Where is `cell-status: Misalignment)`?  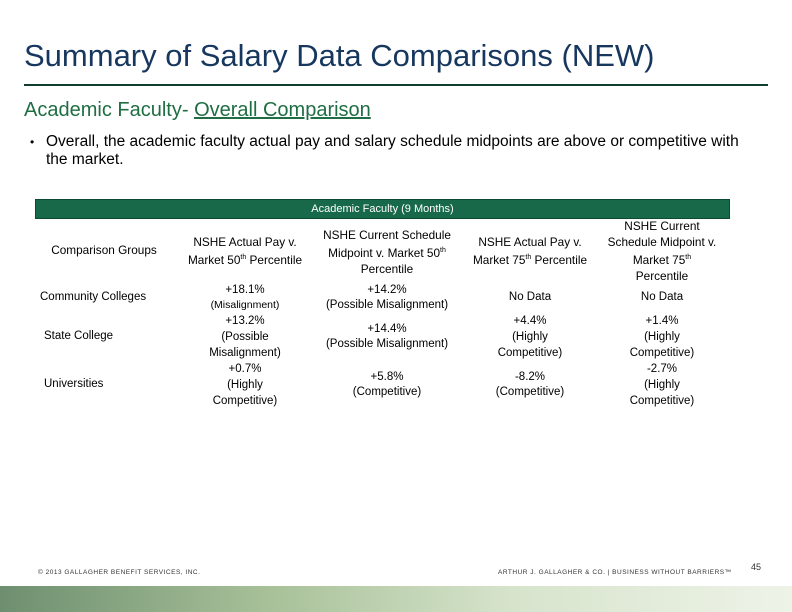 cell-status: Misalignment) is located at coordinates (245, 353).